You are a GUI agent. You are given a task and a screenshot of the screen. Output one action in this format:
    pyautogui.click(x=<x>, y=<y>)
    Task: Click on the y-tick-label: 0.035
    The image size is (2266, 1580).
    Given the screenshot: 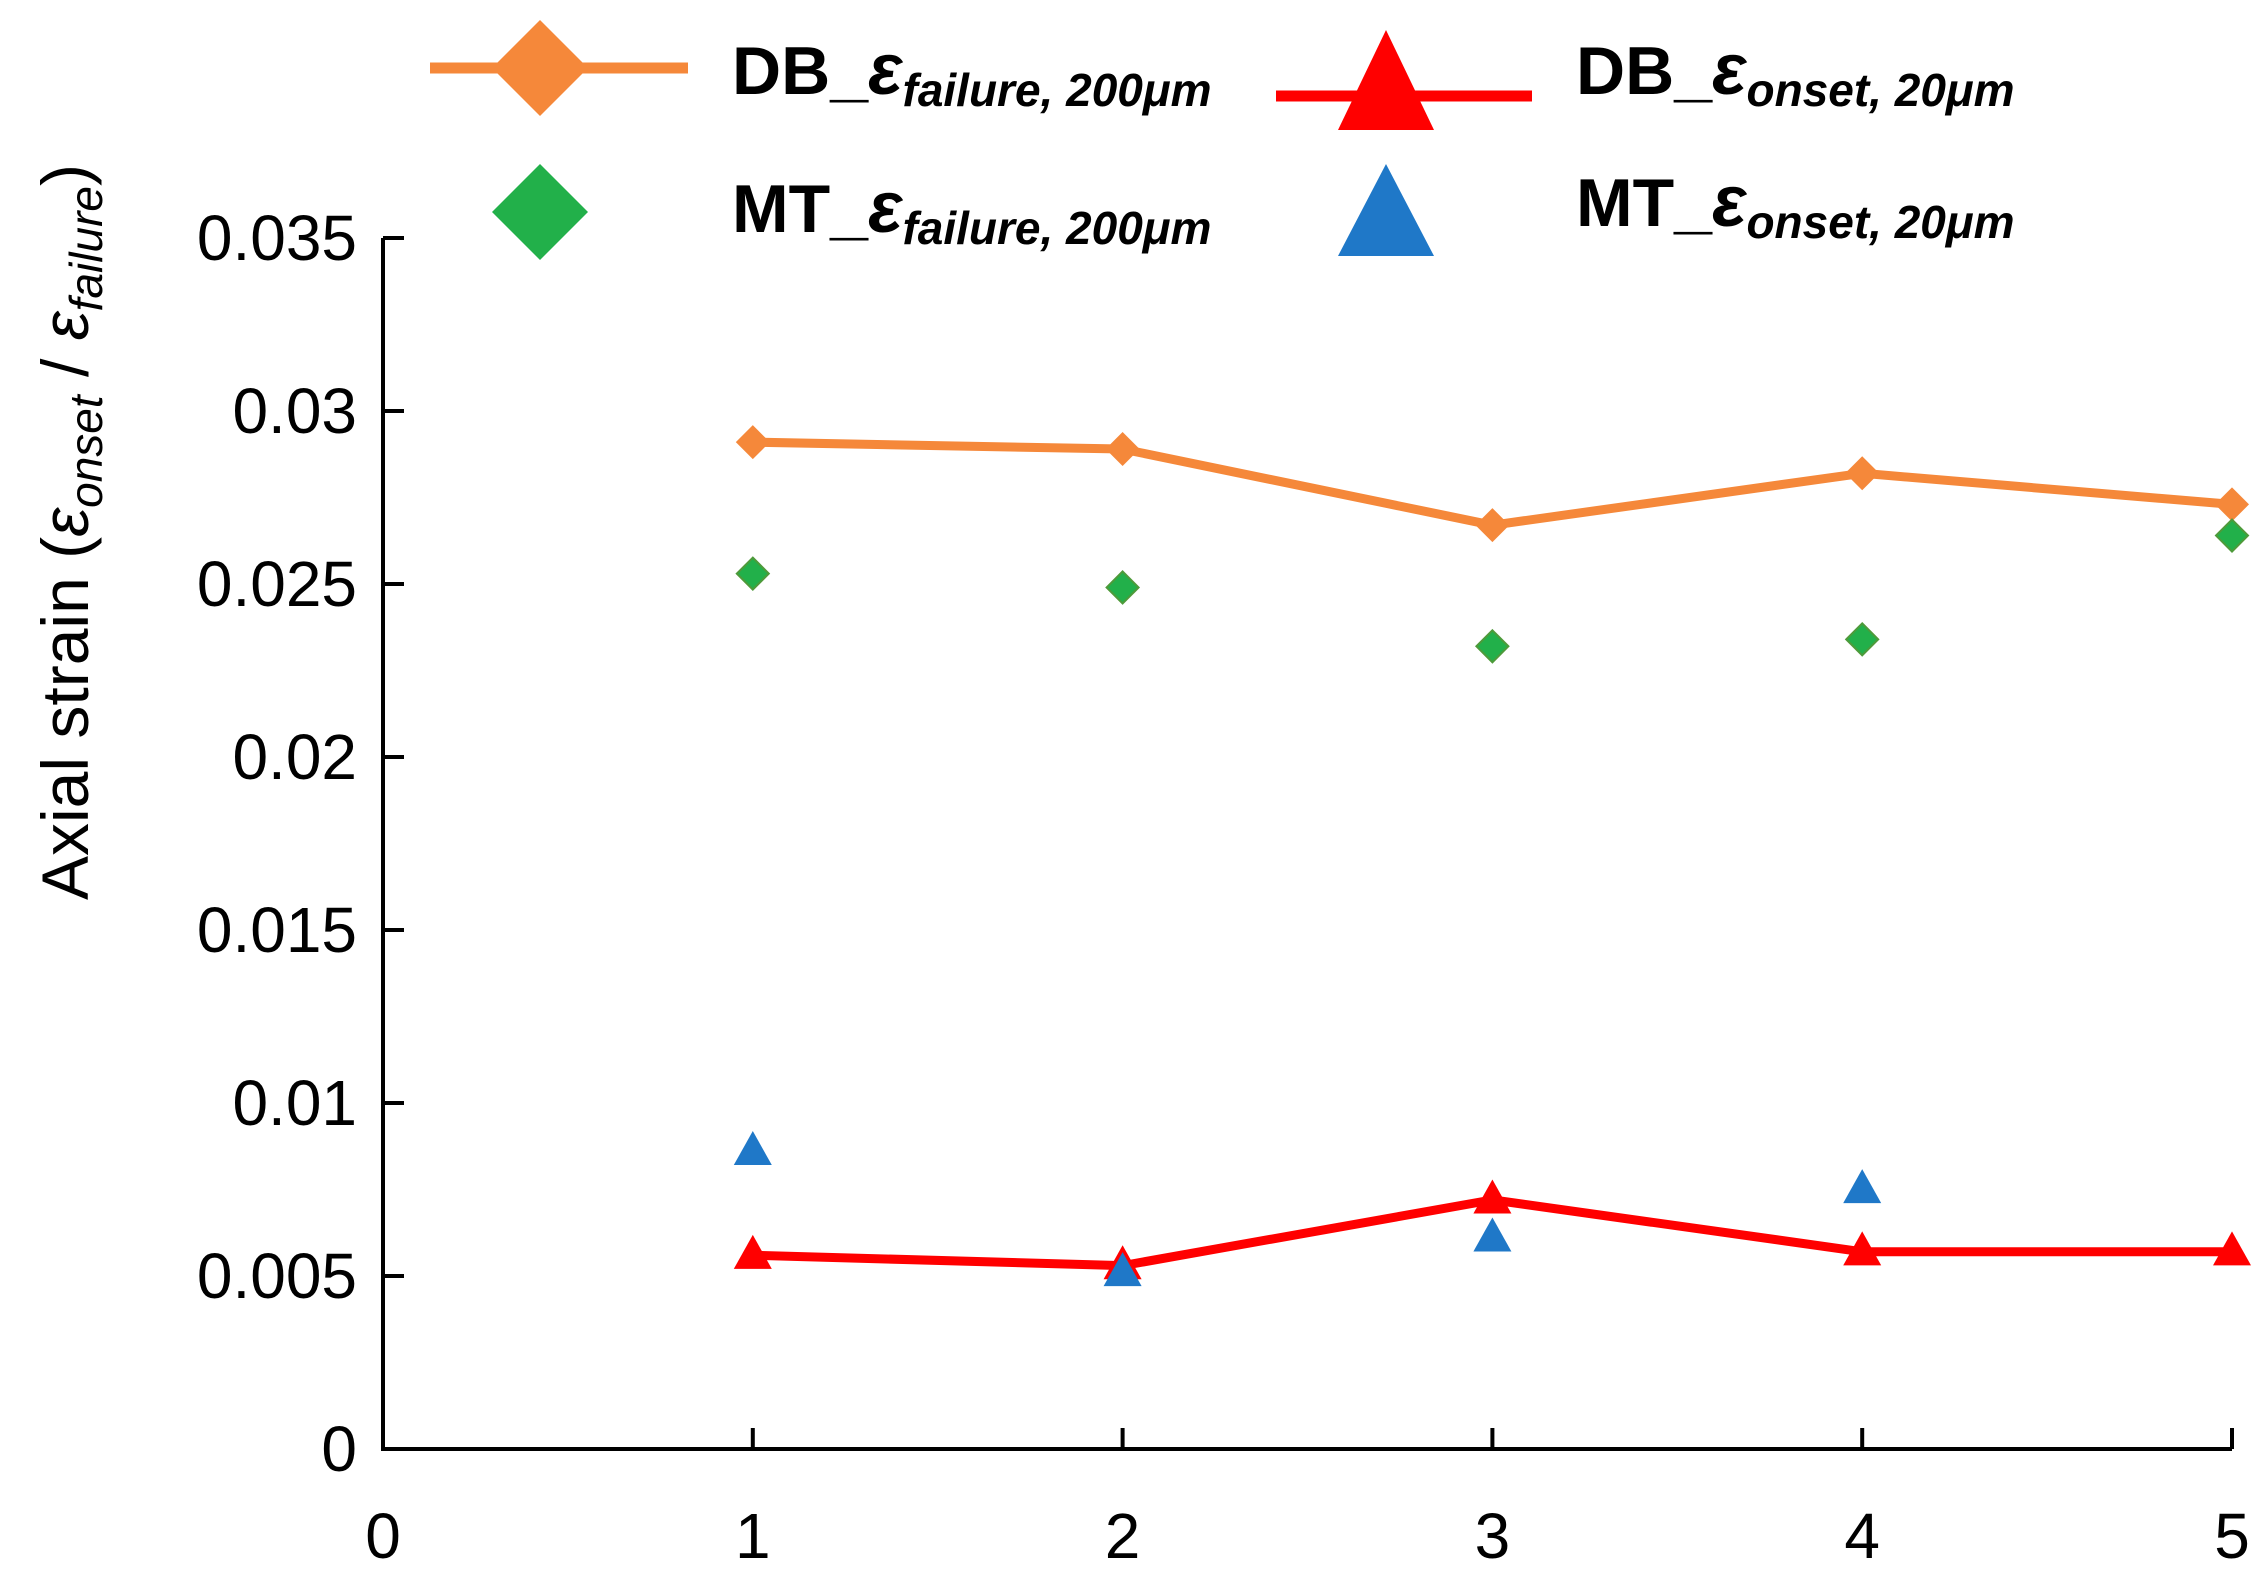 What is the action you would take?
    pyautogui.click(x=277, y=238)
    